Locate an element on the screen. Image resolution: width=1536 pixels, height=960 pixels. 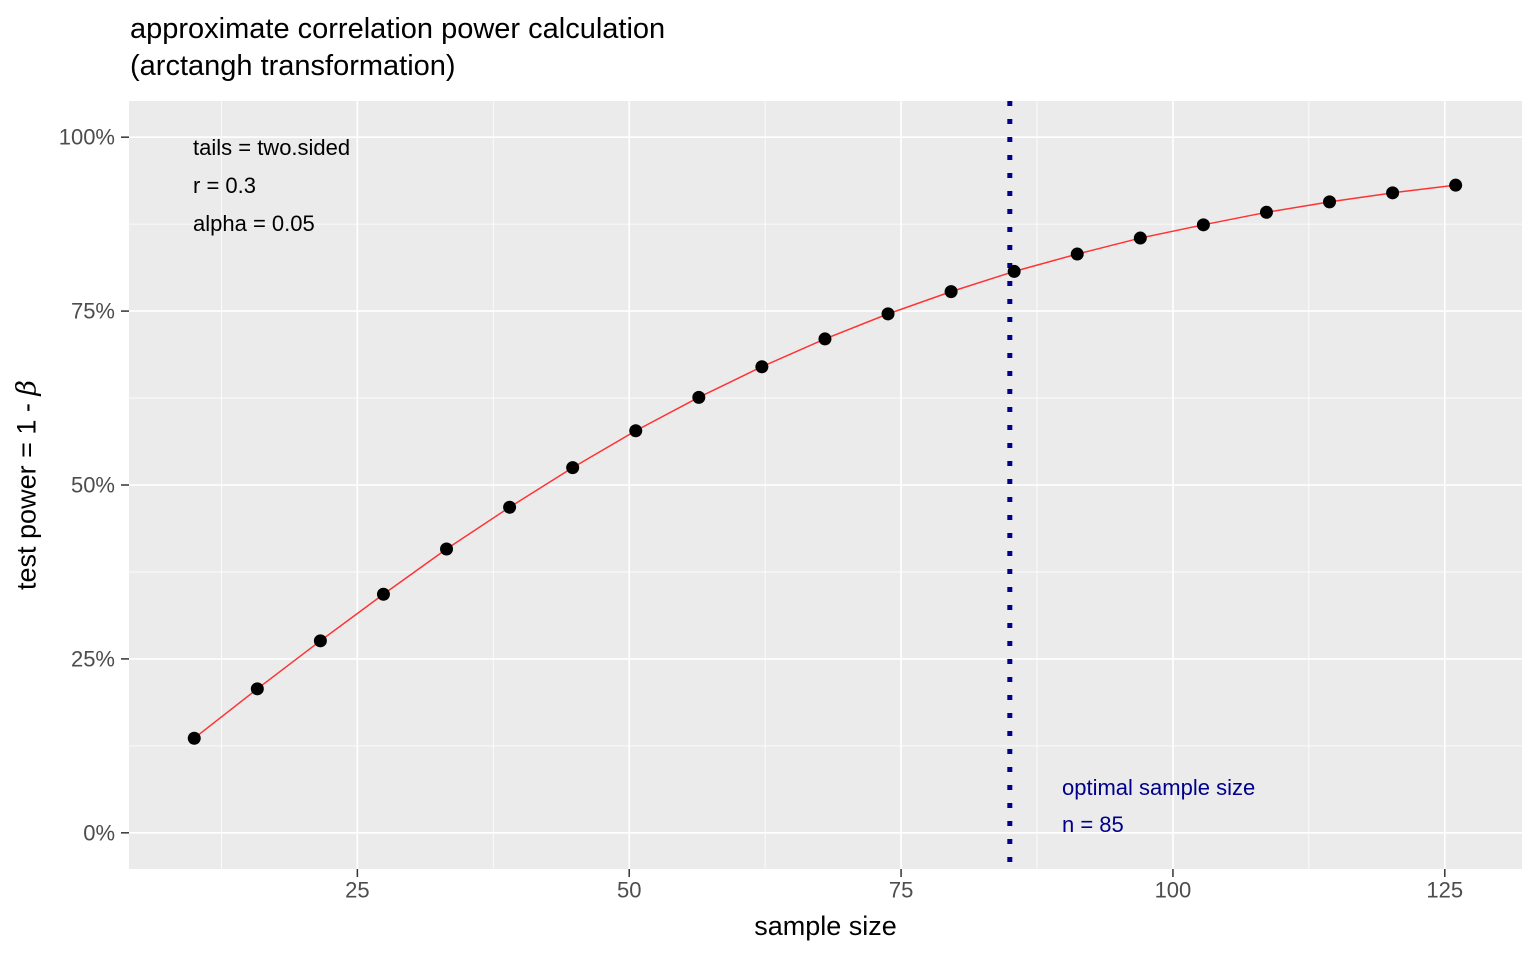
x-tick-label: 25 is located at coordinates (357, 890).